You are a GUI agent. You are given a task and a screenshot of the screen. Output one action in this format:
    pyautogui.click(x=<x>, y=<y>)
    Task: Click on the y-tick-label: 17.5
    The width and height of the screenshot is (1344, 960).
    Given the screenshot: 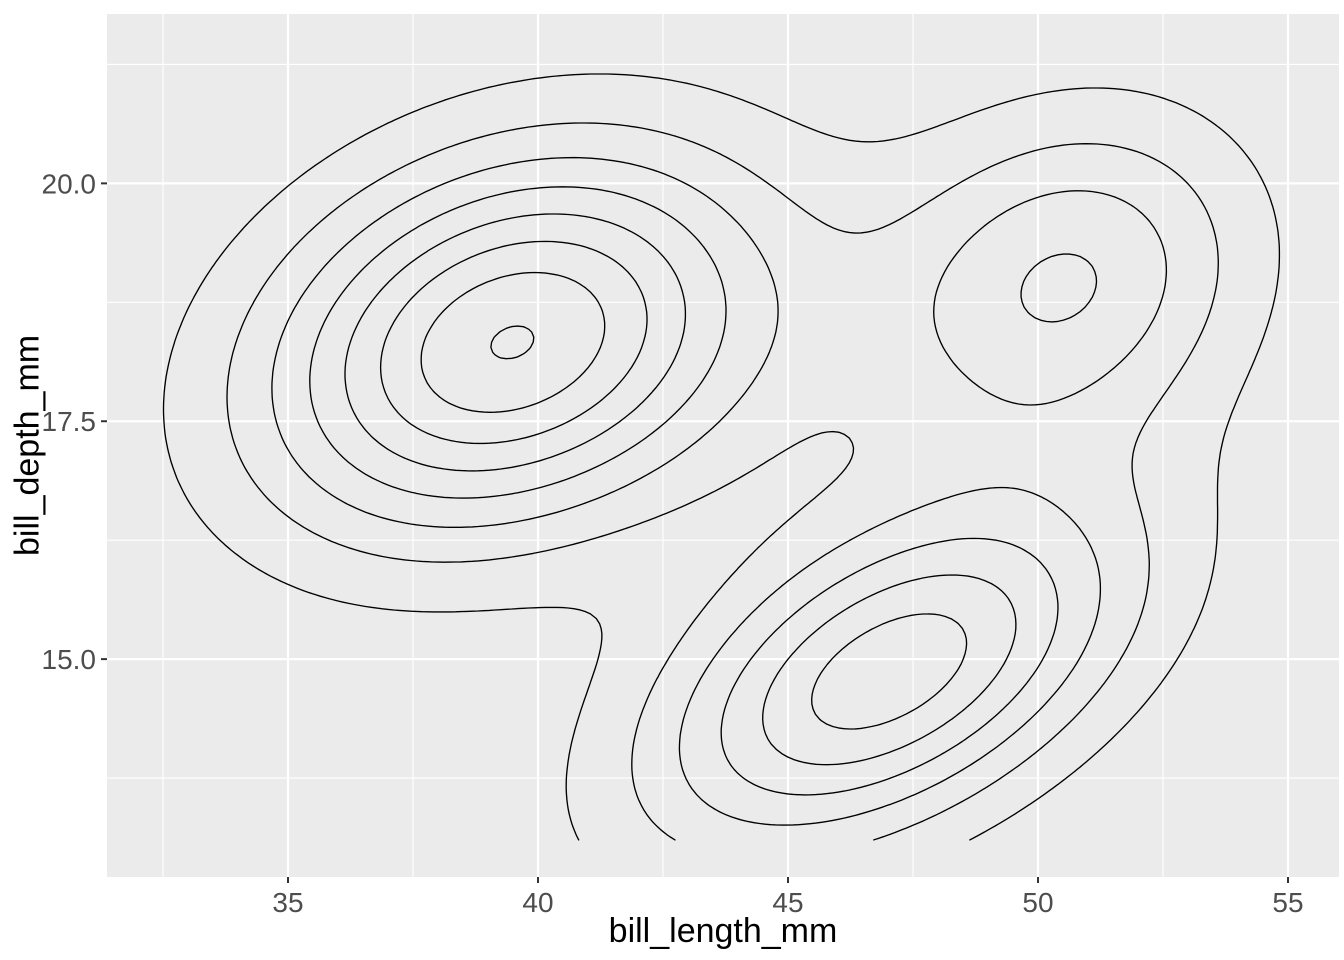 What is the action you would take?
    pyautogui.click(x=69, y=421)
    